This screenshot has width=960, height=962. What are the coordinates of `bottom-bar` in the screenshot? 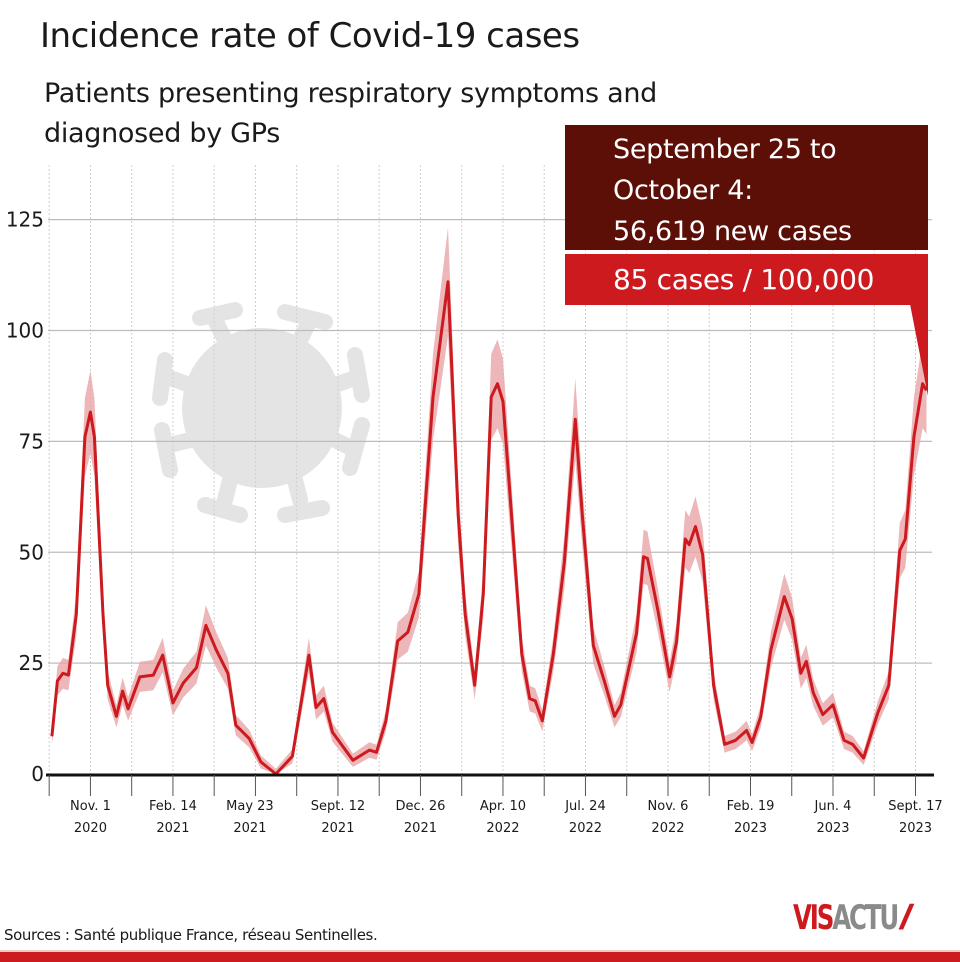 It's located at (480, 956).